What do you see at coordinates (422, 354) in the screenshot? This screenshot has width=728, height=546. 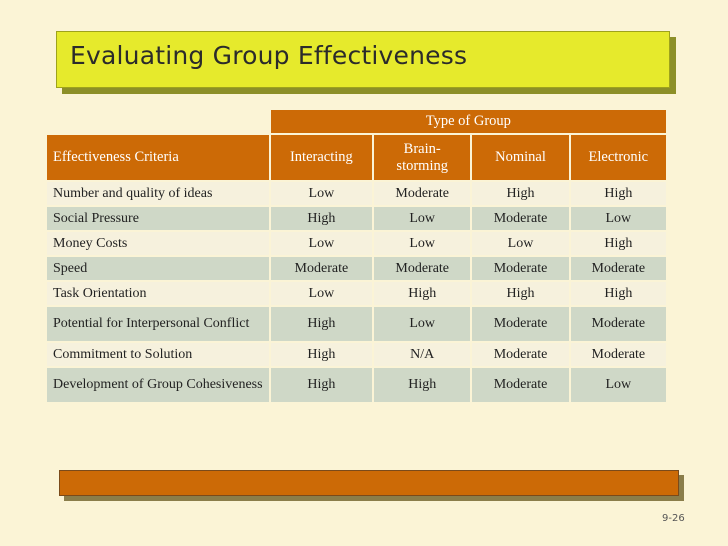 I see `value-cell: N/A` at bounding box center [422, 354].